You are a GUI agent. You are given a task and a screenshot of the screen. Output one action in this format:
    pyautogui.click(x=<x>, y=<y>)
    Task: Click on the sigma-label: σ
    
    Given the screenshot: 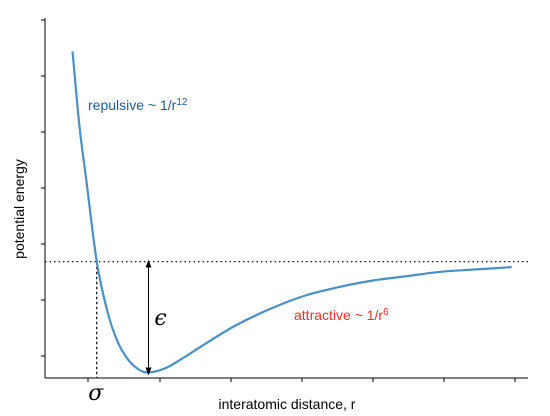 What is the action you would take?
    pyautogui.click(x=96, y=393)
    